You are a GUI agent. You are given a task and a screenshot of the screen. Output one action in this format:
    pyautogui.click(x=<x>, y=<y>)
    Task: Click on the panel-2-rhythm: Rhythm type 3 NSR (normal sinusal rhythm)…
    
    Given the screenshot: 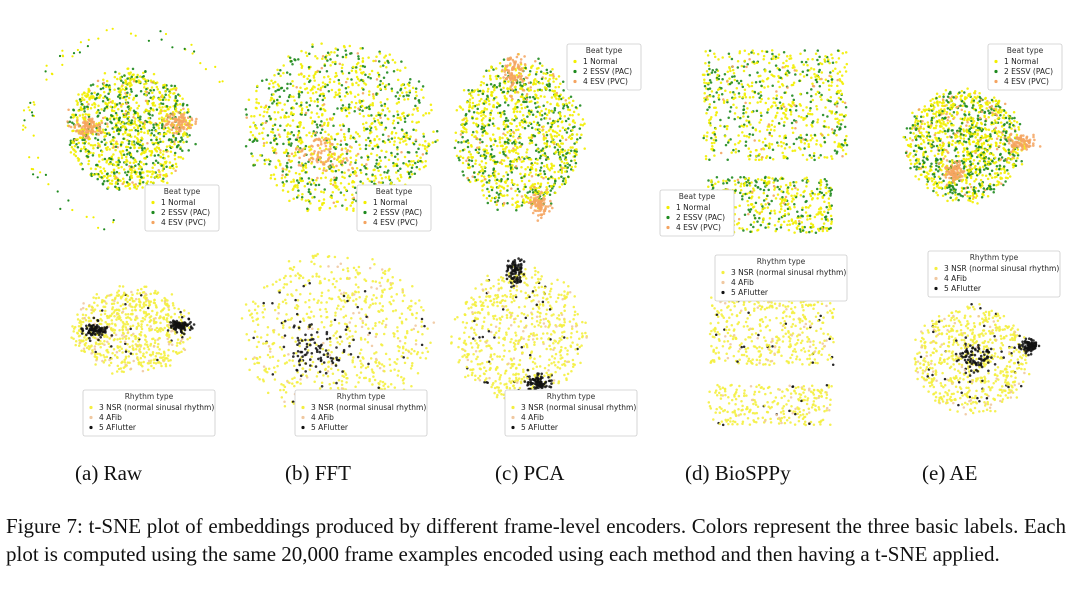 What is the action you would take?
    pyautogui.click(x=338, y=344)
    